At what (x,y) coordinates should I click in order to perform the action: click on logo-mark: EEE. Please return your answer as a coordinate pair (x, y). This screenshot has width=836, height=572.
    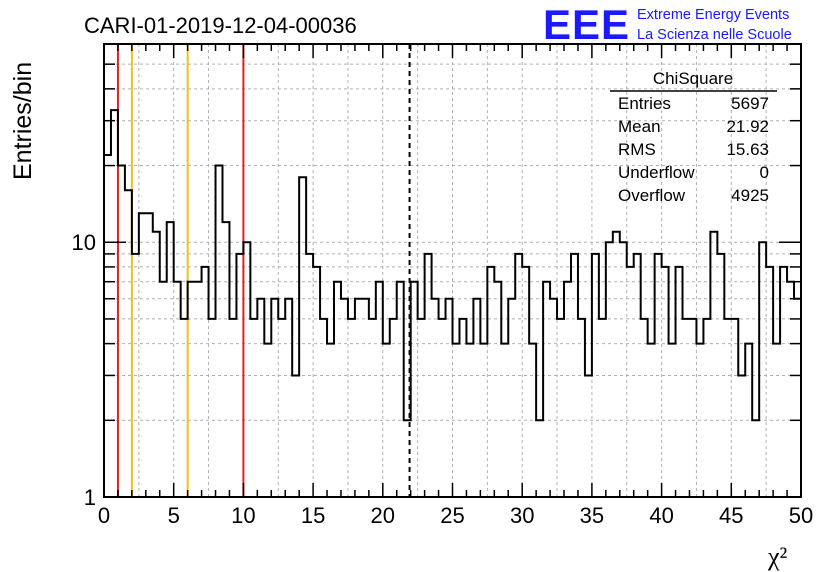
    Looking at the image, I should click on (586, 24).